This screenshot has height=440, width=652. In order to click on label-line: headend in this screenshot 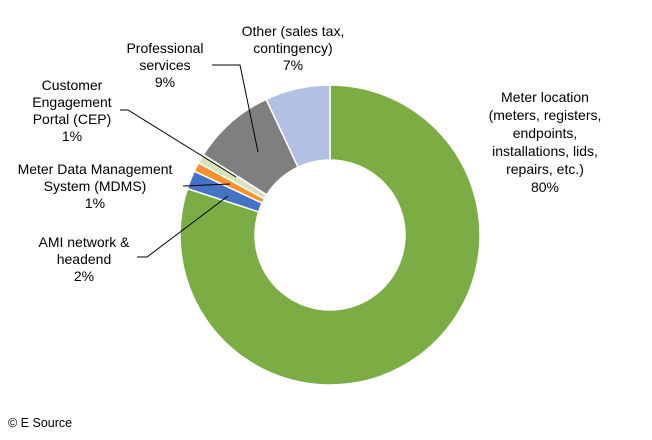, I will do `click(84, 259)`.